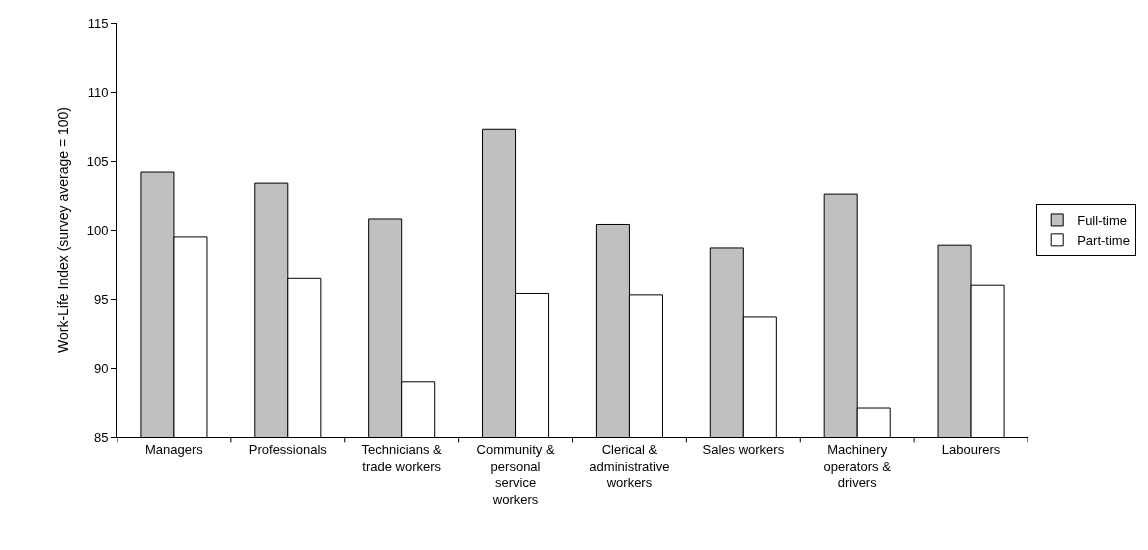 This screenshot has width=1148, height=550. What do you see at coordinates (857, 466) in the screenshot?
I see `x-tick-label: Machinery operators & drivers` at bounding box center [857, 466].